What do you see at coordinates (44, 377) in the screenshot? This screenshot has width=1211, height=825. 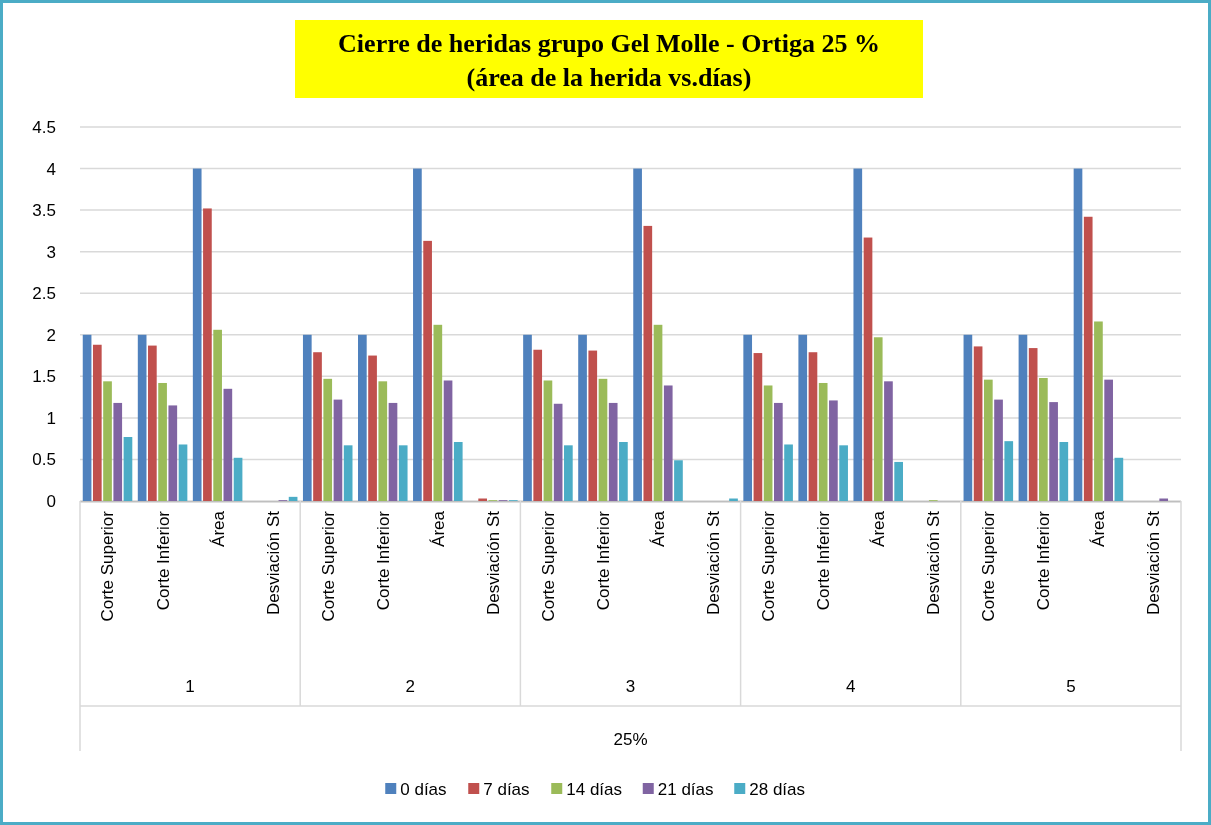 I see `y-tick-label: 1.5` at bounding box center [44, 377].